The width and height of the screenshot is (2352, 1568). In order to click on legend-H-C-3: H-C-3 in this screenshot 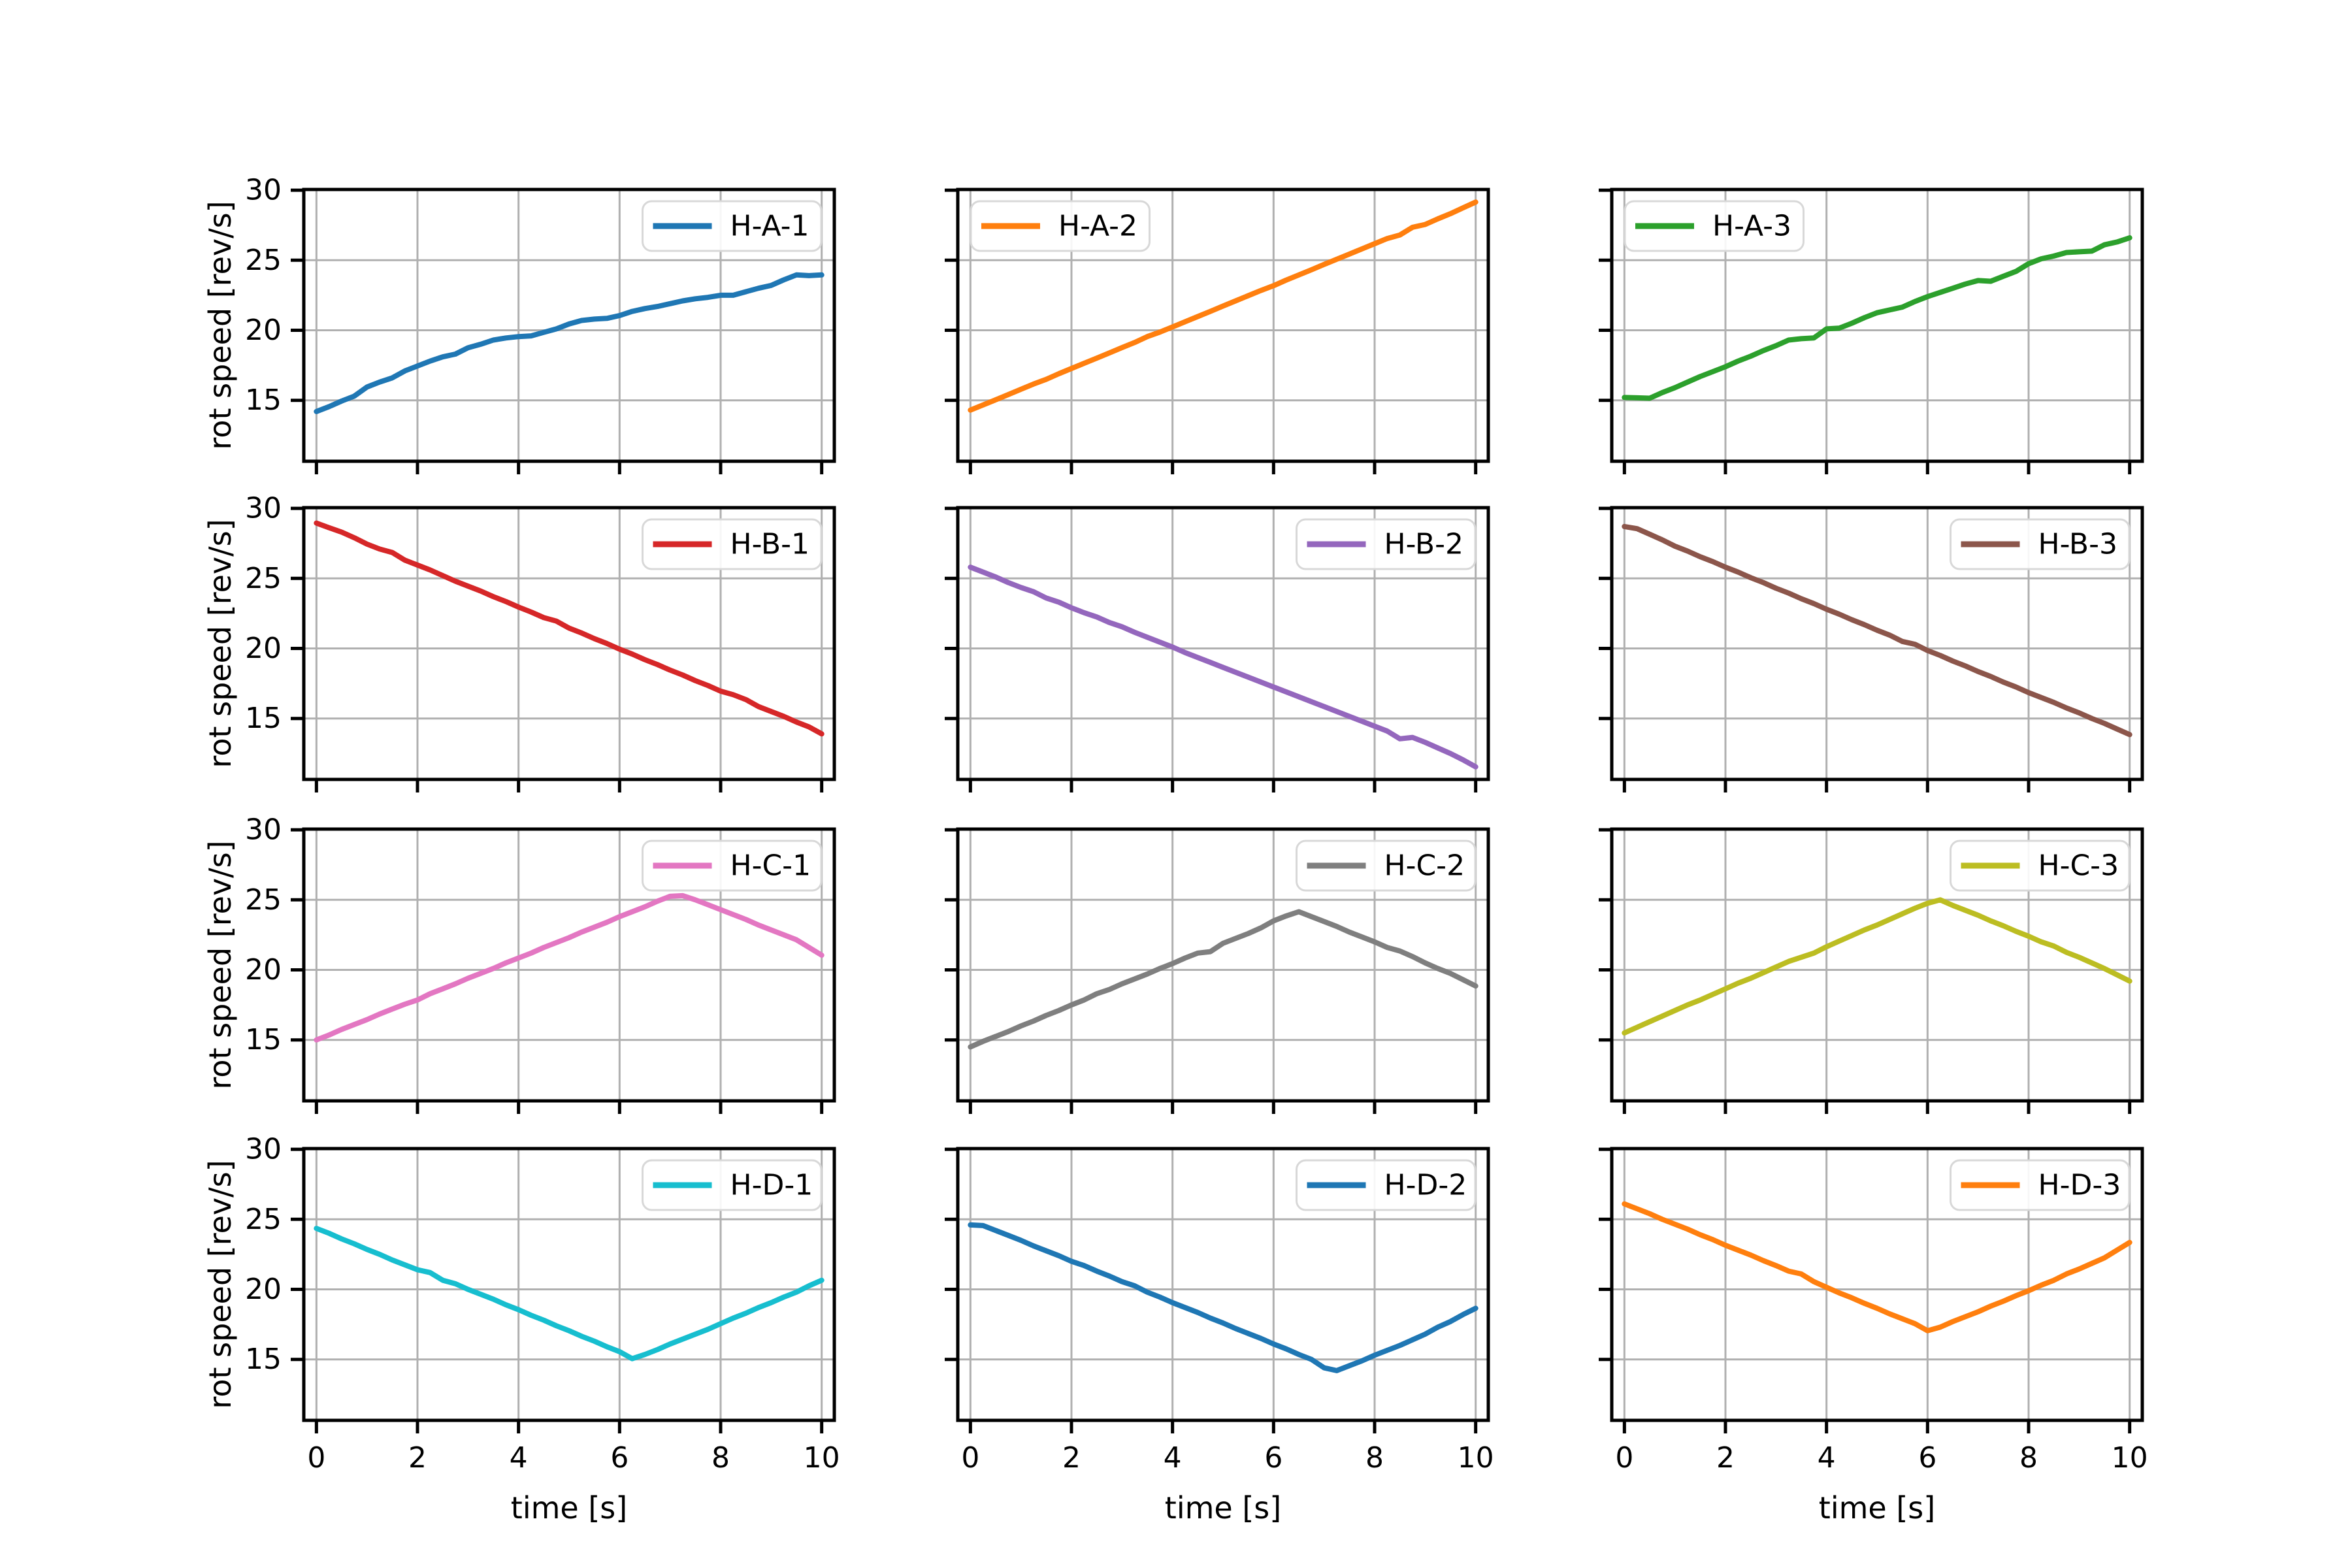, I will do `click(2040, 866)`.